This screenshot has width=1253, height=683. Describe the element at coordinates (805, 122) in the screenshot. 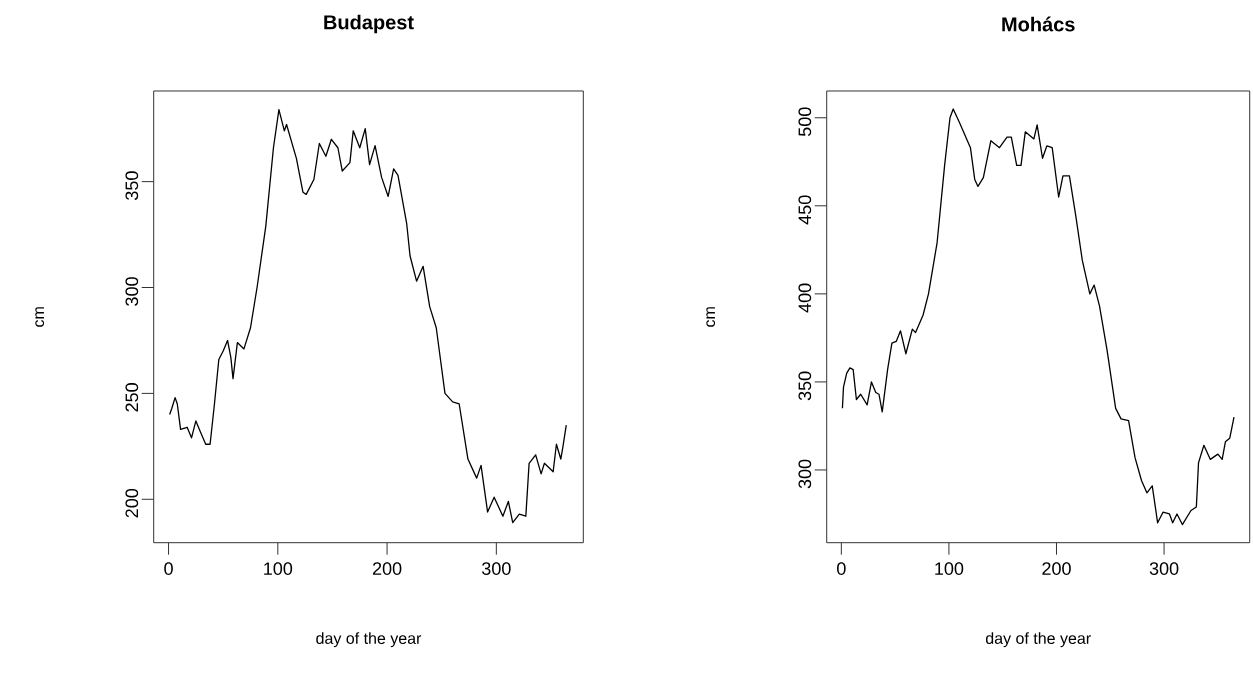

I see `y-tick-label: 500` at that location.